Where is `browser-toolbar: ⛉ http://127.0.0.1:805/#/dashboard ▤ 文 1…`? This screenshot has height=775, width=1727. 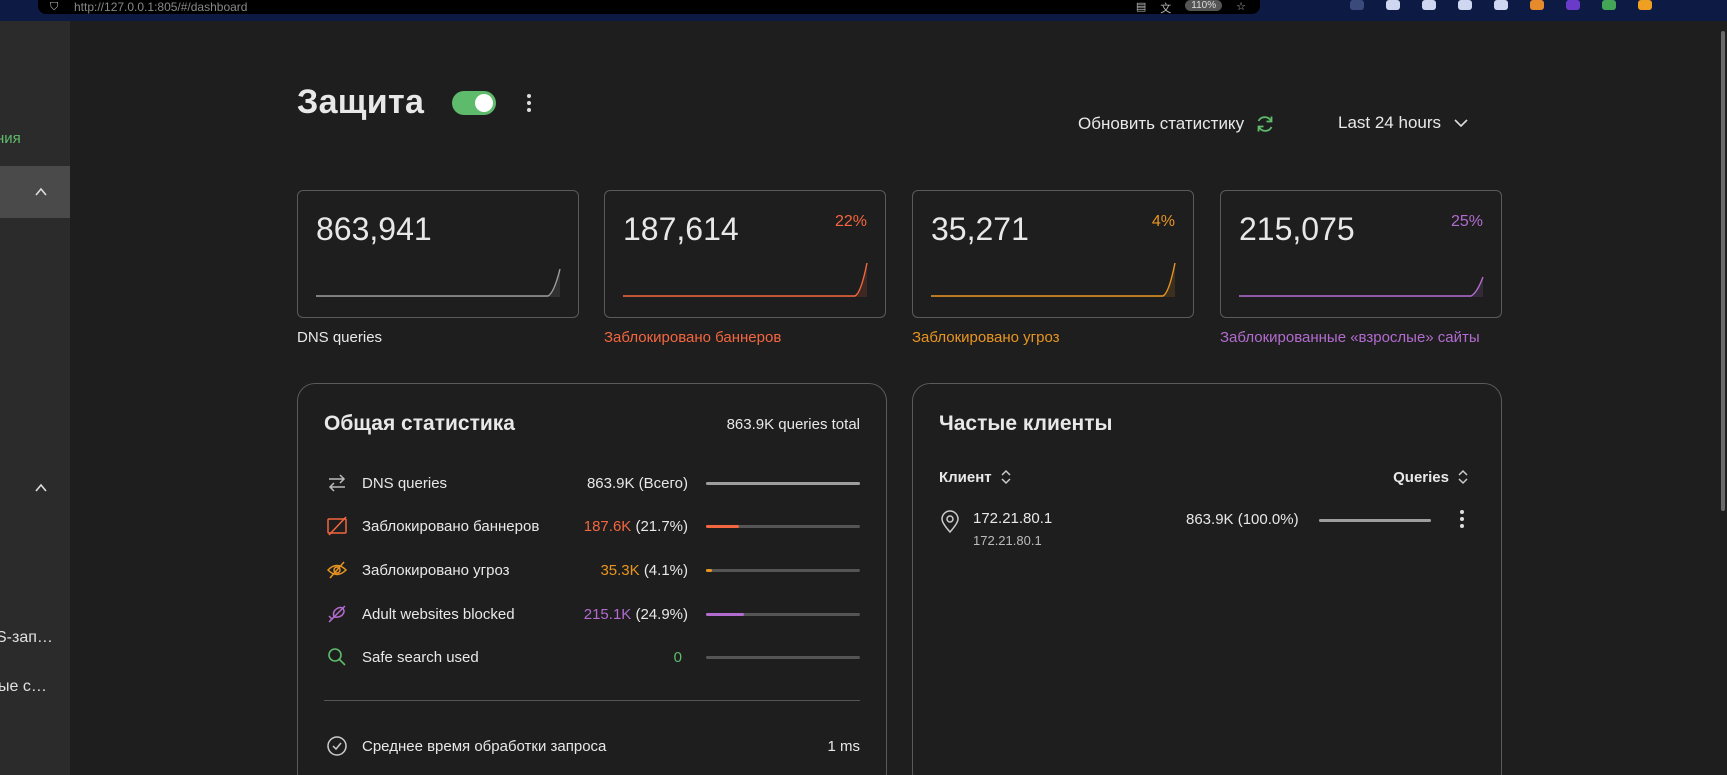 browser-toolbar: ⛉ http://127.0.0.1:805/#/dashboard ▤ 文 1… is located at coordinates (863, 10).